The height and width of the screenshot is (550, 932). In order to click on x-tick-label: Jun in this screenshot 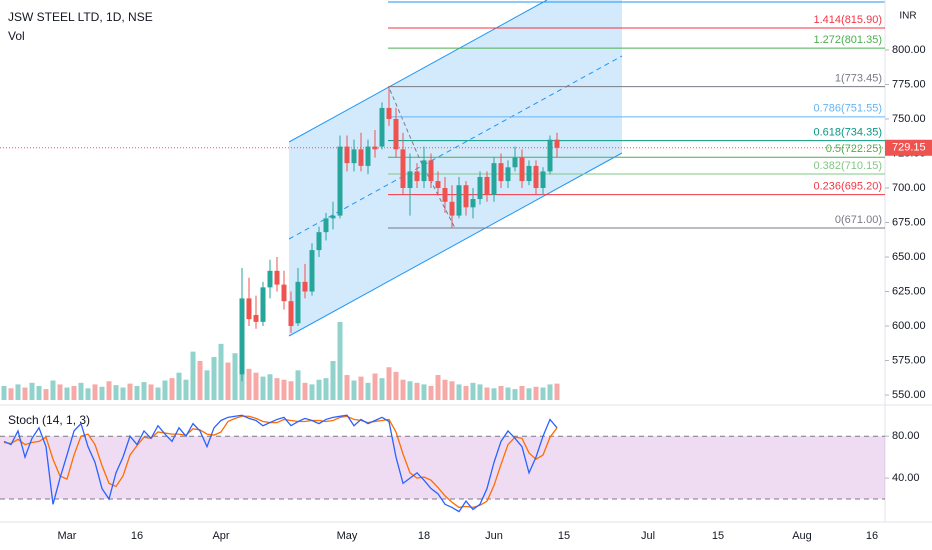, I will do `click(494, 536)`.